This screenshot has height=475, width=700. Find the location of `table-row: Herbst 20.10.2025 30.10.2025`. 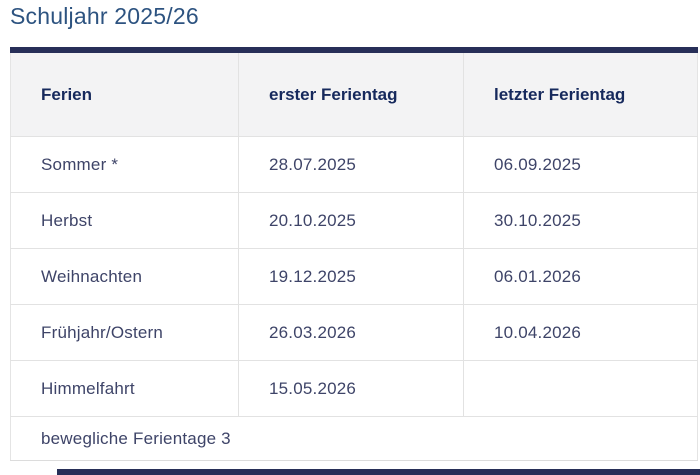

table-row: Herbst 20.10.2025 30.10.2025 is located at coordinates (354, 220).